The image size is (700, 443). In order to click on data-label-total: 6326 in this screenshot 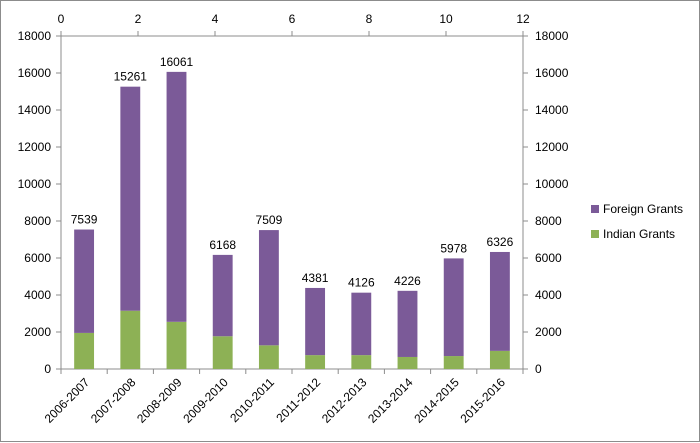, I will do `click(500, 242)`.